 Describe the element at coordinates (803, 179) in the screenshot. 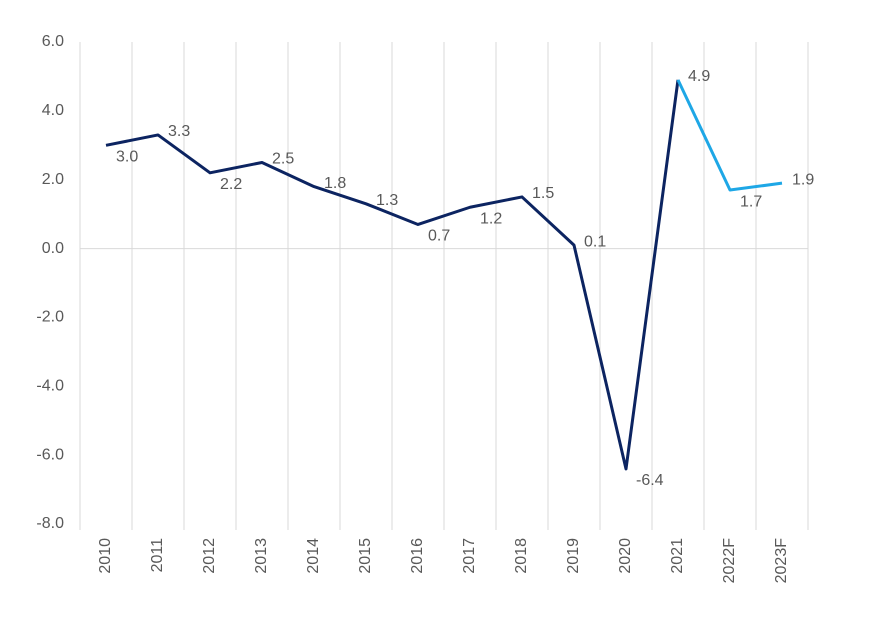

I see `data-label: 1.9` at that location.